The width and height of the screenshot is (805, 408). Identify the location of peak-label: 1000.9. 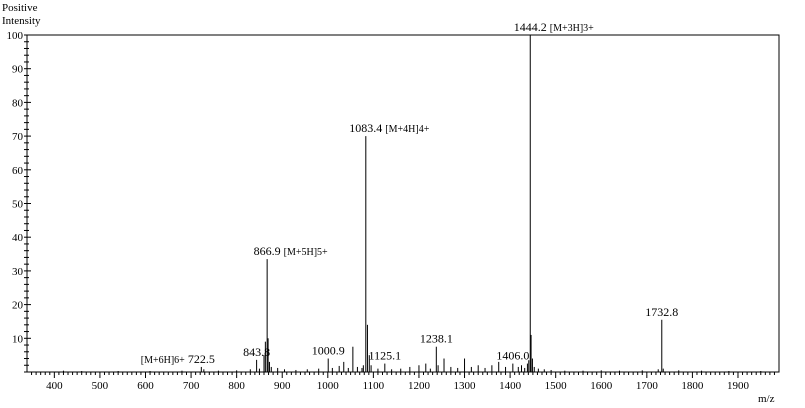
(328, 351).